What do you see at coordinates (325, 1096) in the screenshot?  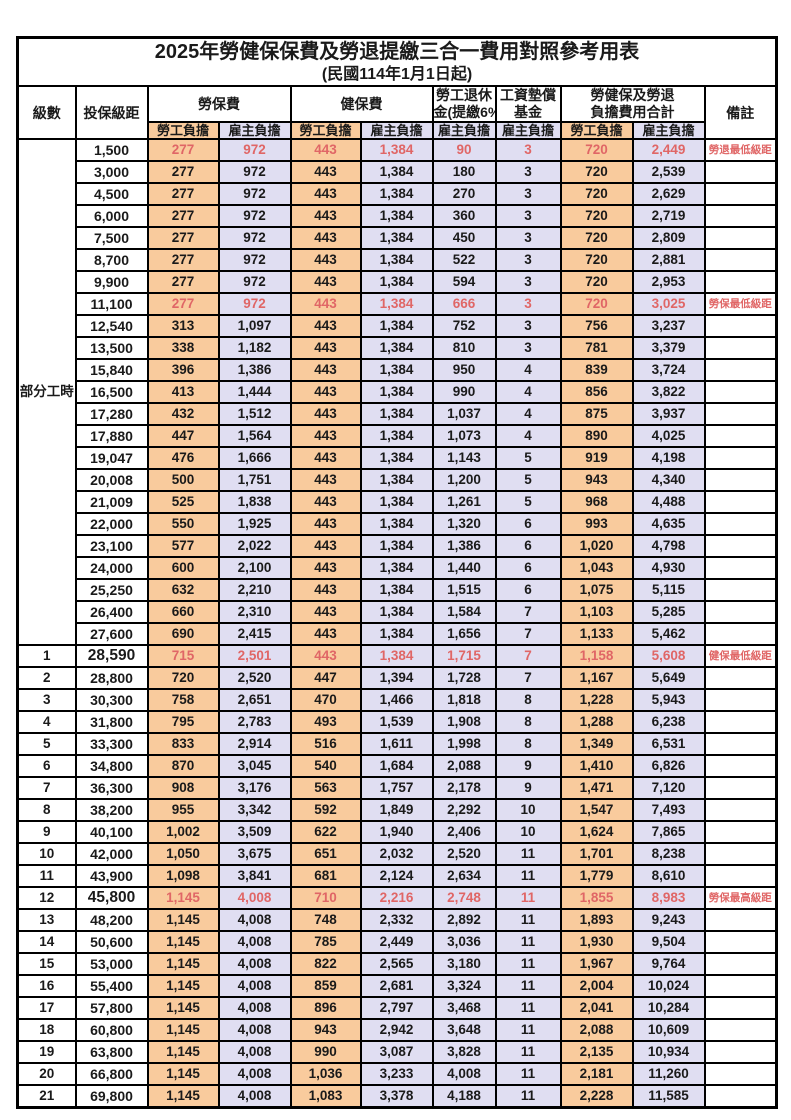 I see `value-cell: 1,083` at bounding box center [325, 1096].